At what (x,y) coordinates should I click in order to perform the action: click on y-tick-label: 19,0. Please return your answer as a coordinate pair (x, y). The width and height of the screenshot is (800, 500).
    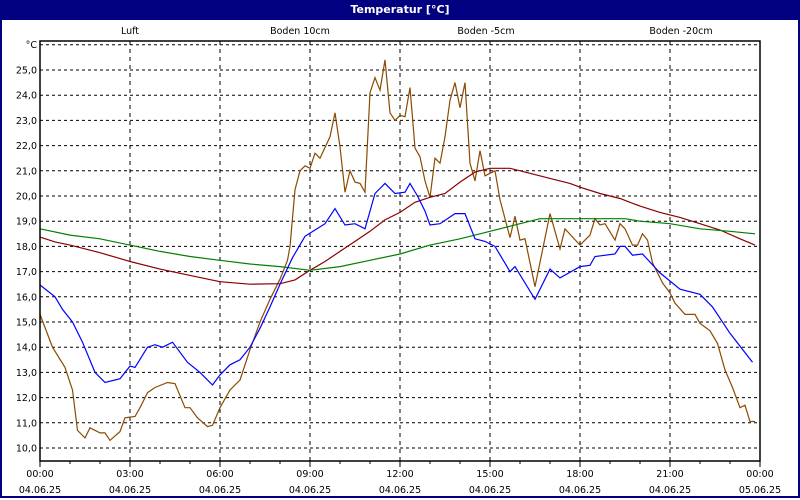
    Looking at the image, I should click on (26, 222).